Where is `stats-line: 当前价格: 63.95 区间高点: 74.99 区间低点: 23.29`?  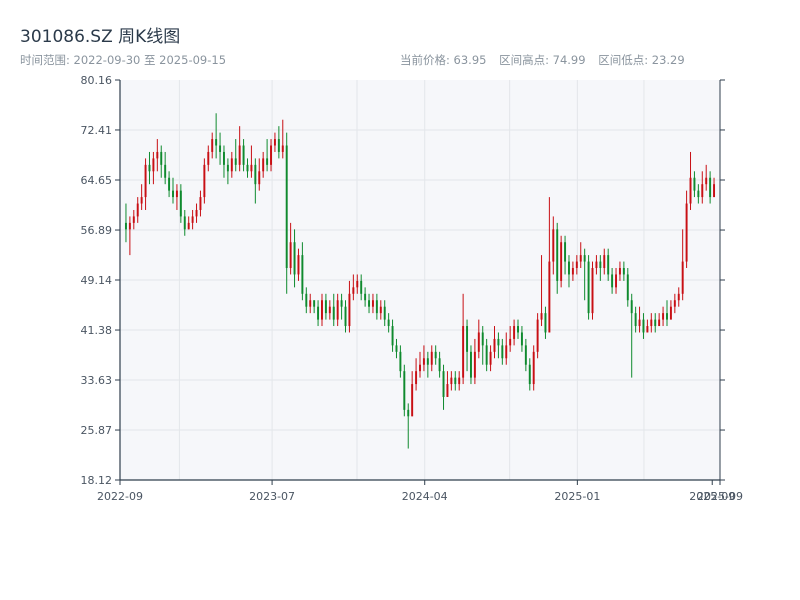
stats-line: 当前价格: 63.95 区间高点: 74.99 区间低点: 23.29 is located at coordinates (547, 60).